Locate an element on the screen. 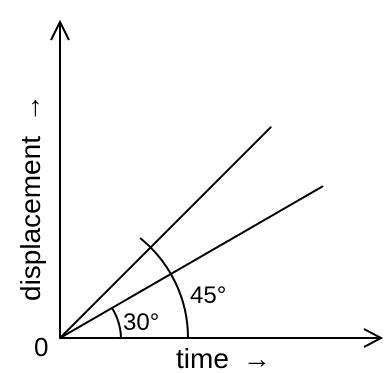  y-axis-label: displacement → is located at coordinates (30, 197).